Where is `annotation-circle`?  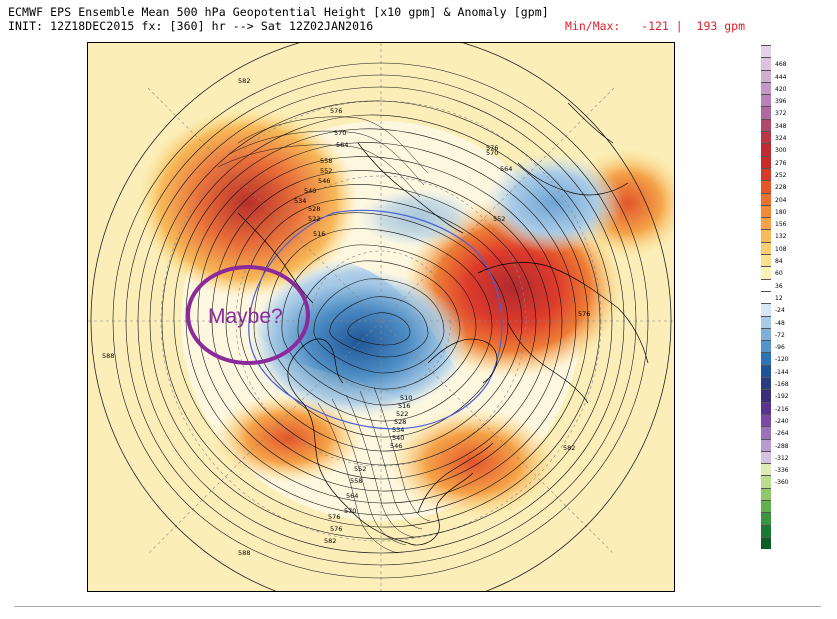 annotation-circle is located at coordinates (248, 315).